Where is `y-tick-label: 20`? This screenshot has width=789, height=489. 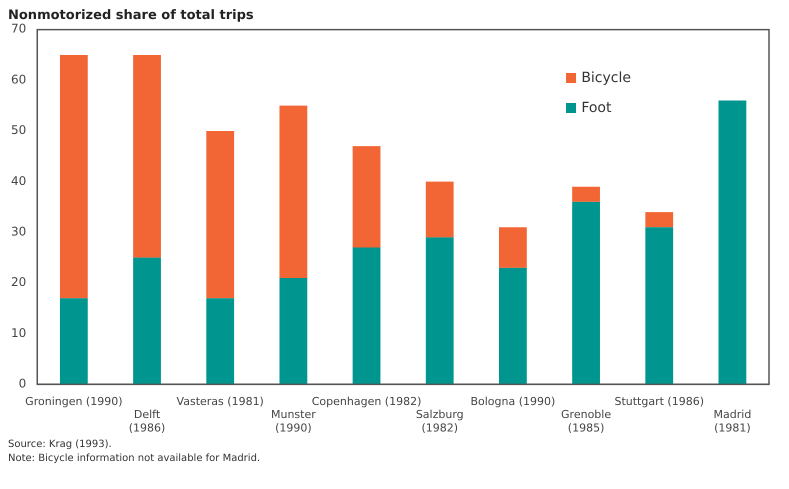
y-tick-label: 20 is located at coordinates (18, 282).